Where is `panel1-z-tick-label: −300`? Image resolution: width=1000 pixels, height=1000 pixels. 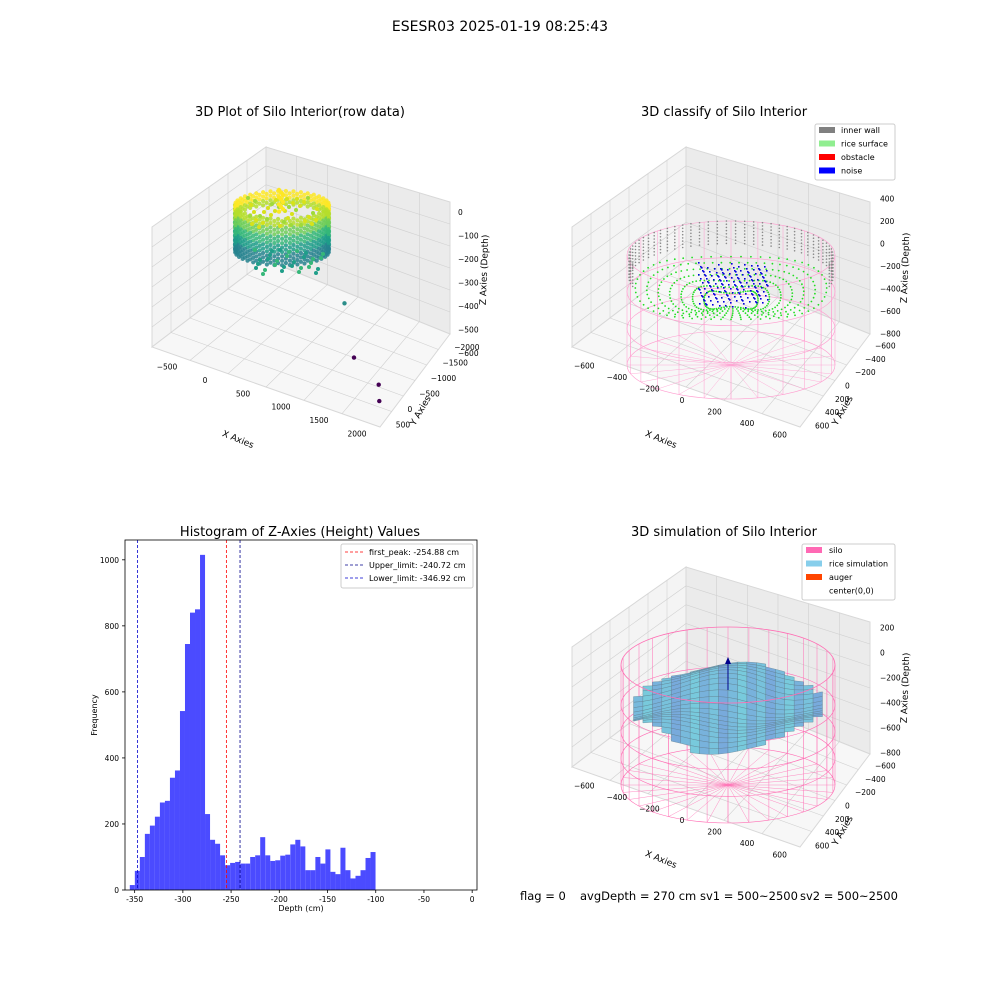
panel1-z-tick-label: −300 is located at coordinates (468, 283).